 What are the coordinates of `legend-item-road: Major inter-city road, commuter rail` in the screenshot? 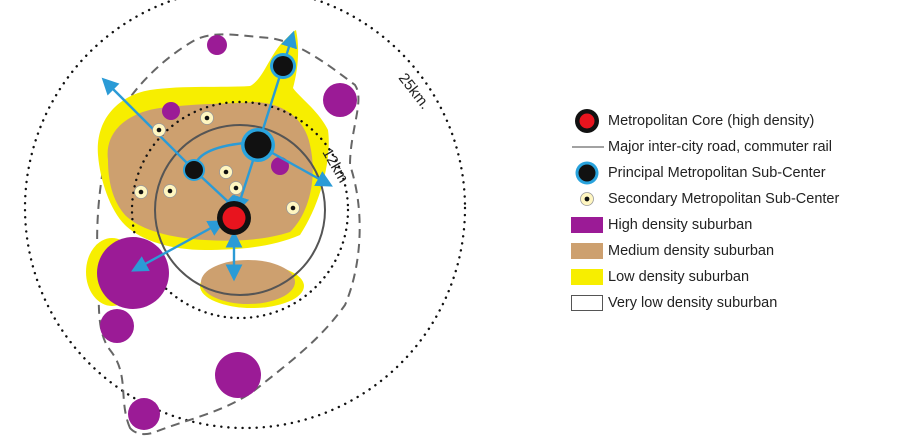 It's located at (738, 147).